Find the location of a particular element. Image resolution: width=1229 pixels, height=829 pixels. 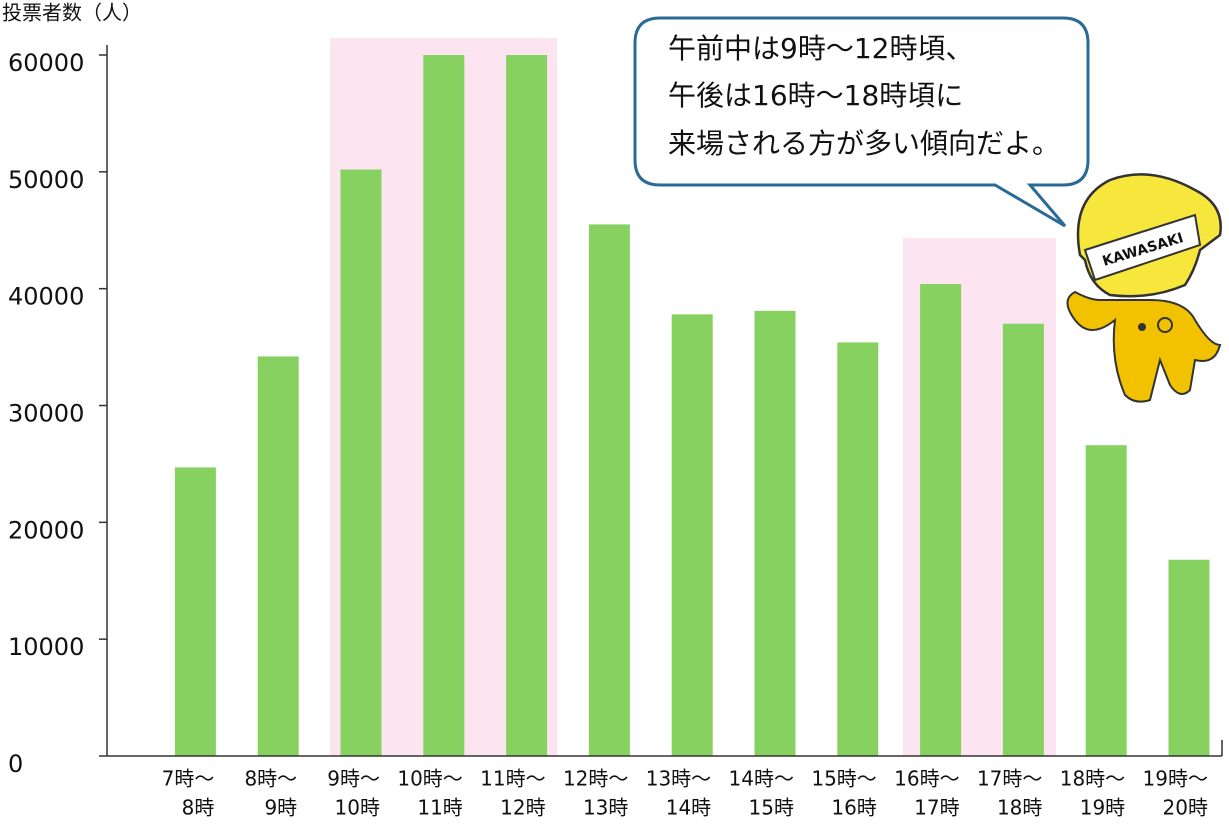

y-axis-label: 投票者数（人） is located at coordinates (72, 13).